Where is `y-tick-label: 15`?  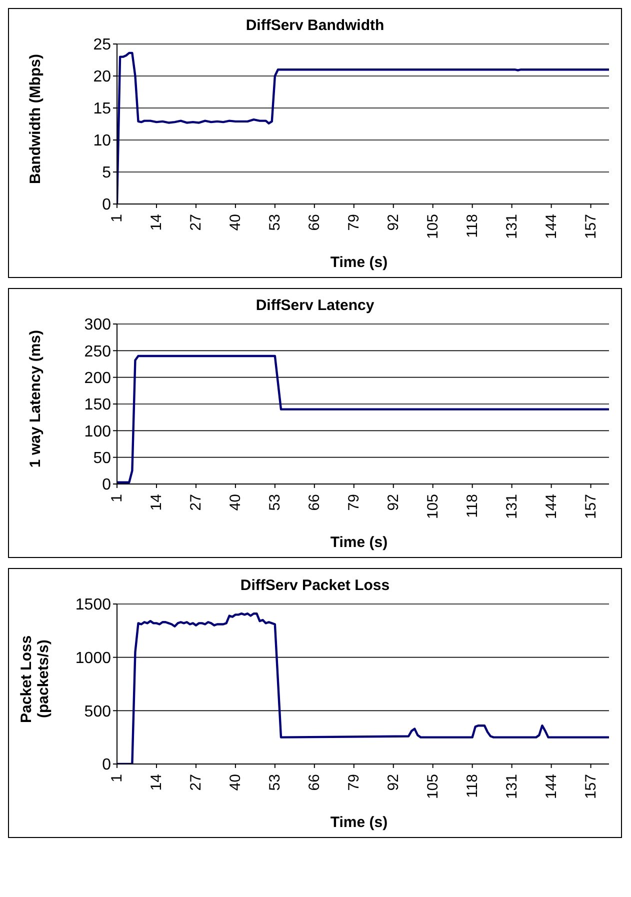
y-tick-label: 15 is located at coordinates (102, 109).